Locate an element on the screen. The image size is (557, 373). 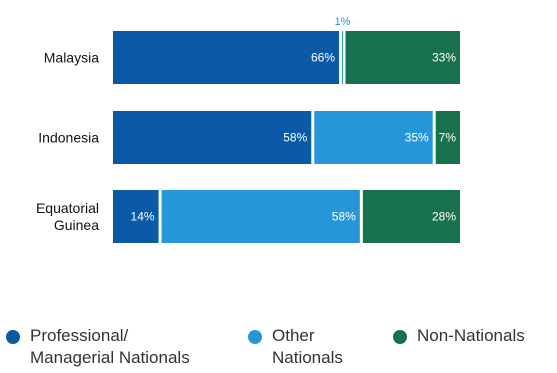
data-label: 7% is located at coordinates (448, 138).